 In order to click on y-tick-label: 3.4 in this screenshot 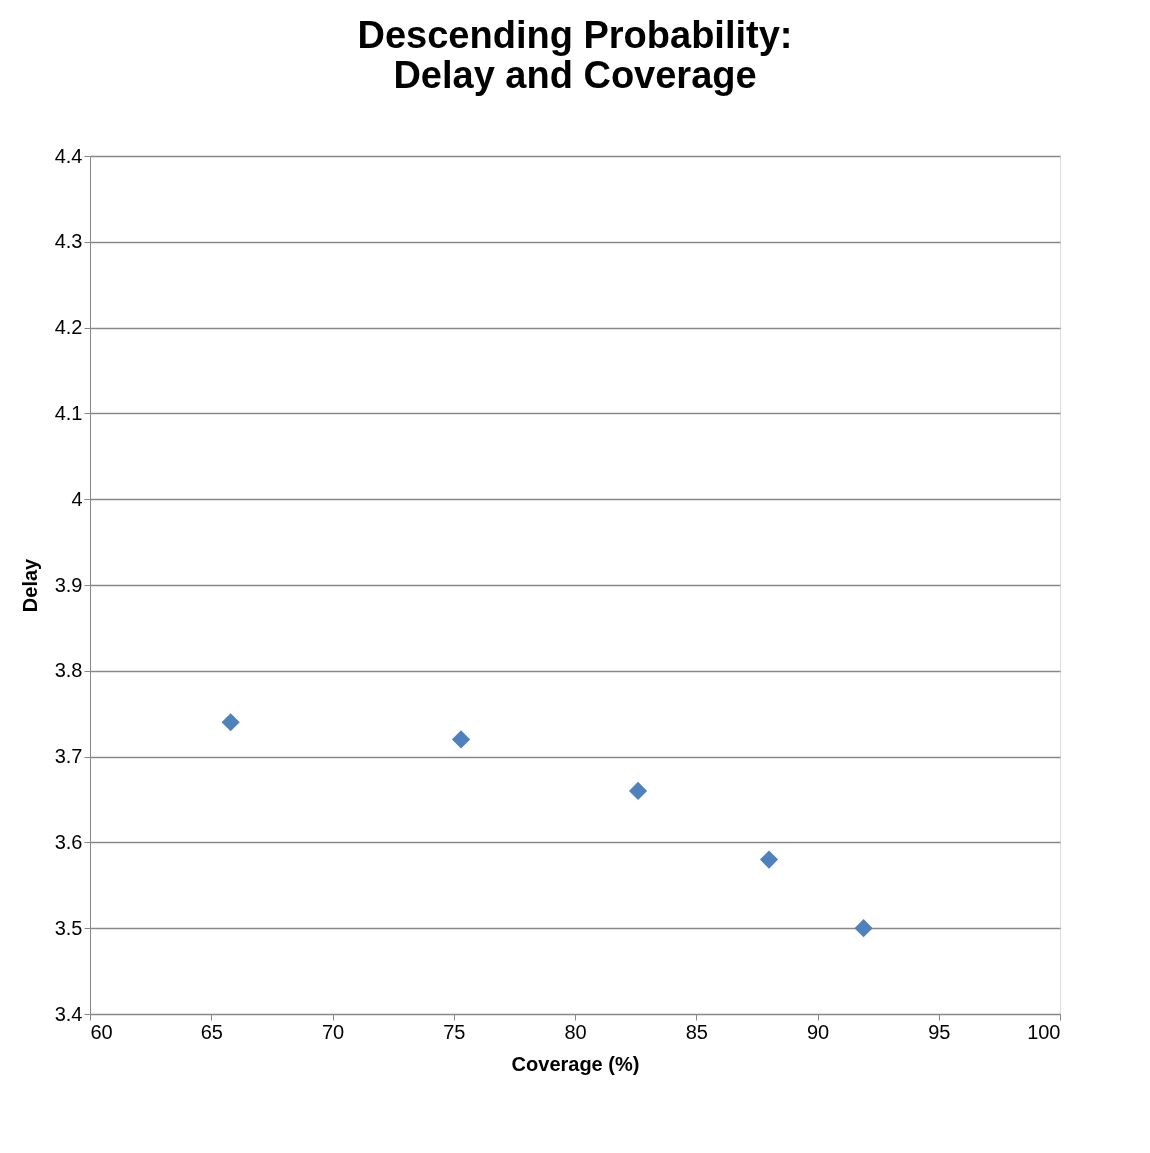, I will do `click(68, 1013)`.